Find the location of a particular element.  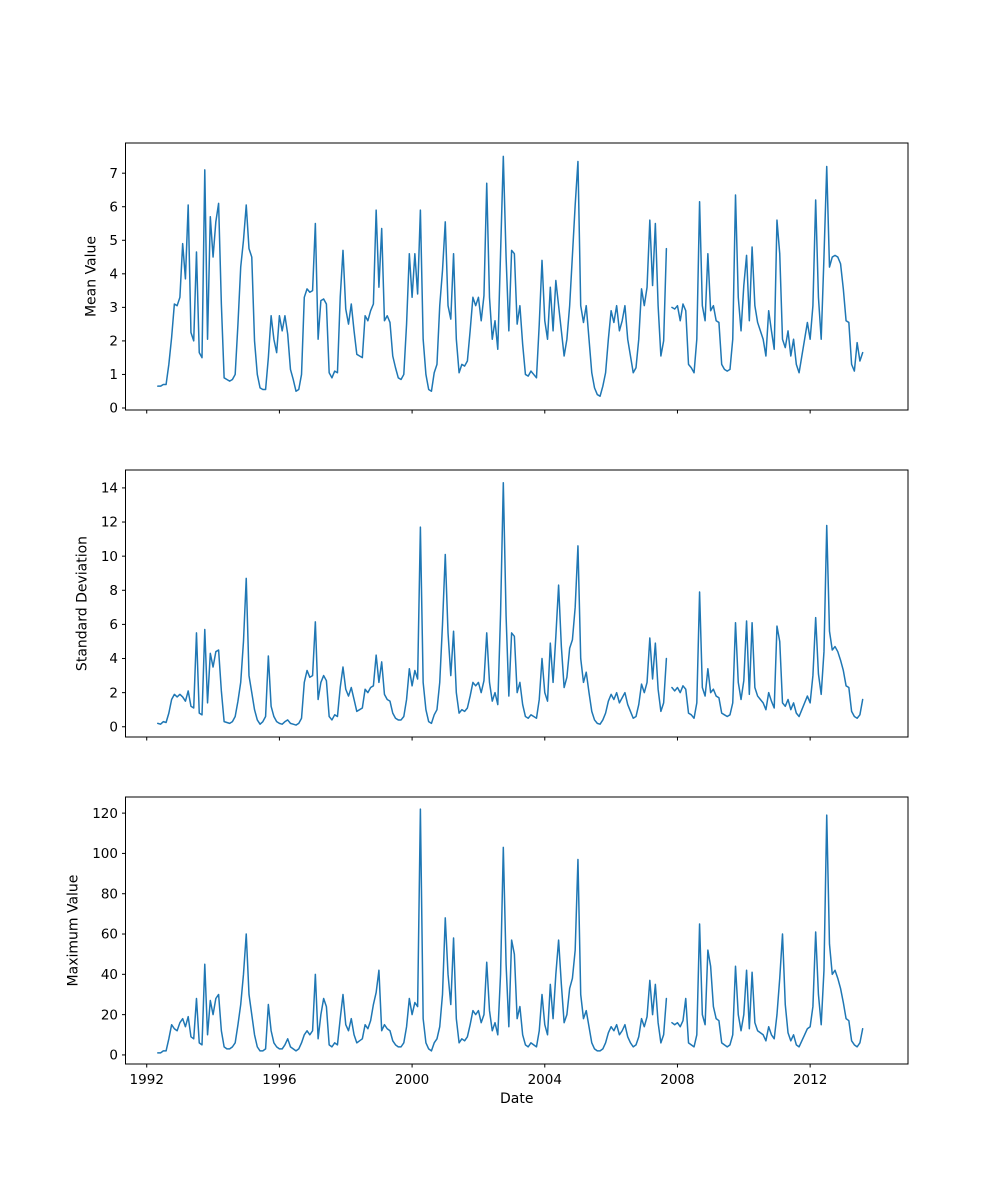

y-tick-label: 12 is located at coordinates (109, 523).